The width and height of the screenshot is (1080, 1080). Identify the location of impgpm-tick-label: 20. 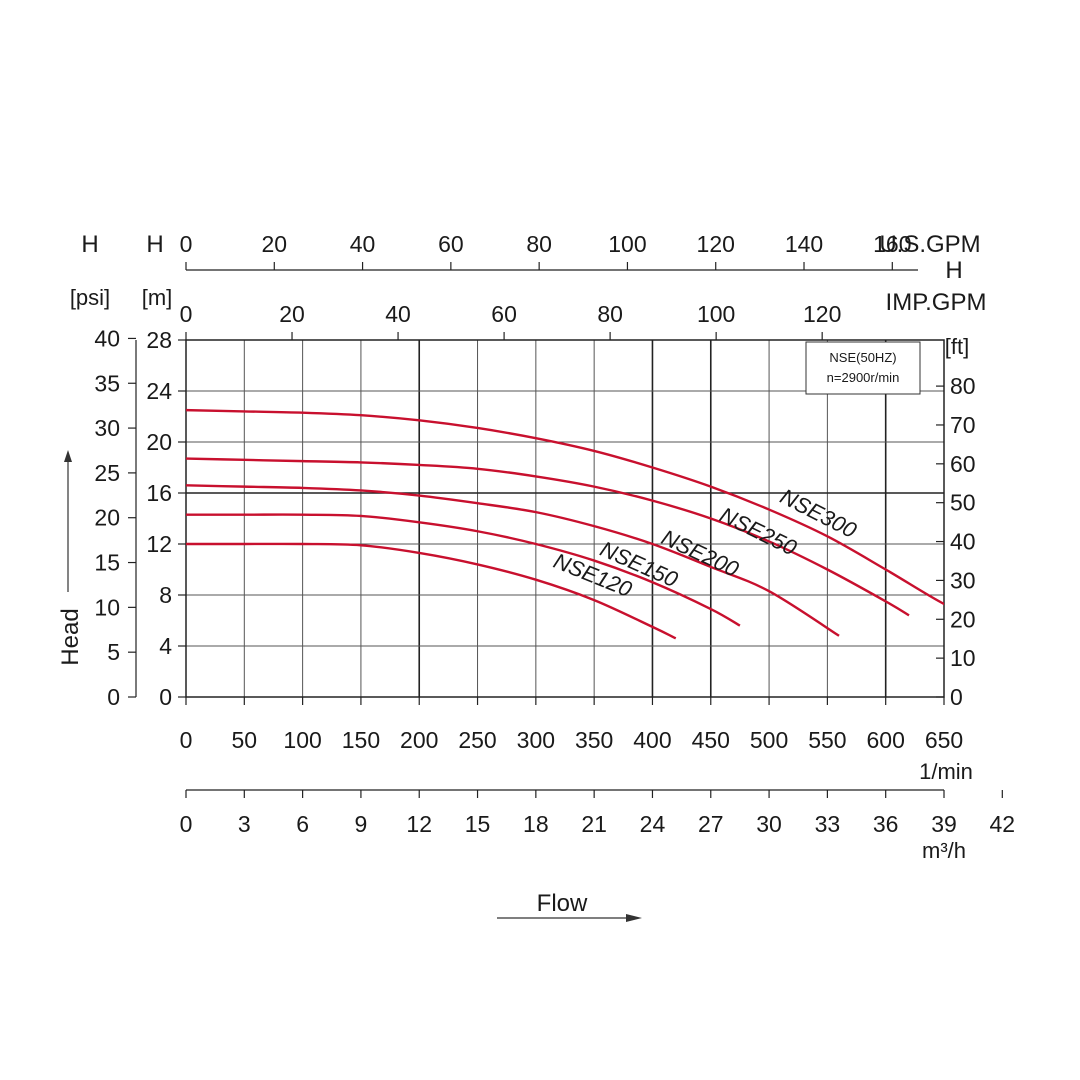
(292, 314).